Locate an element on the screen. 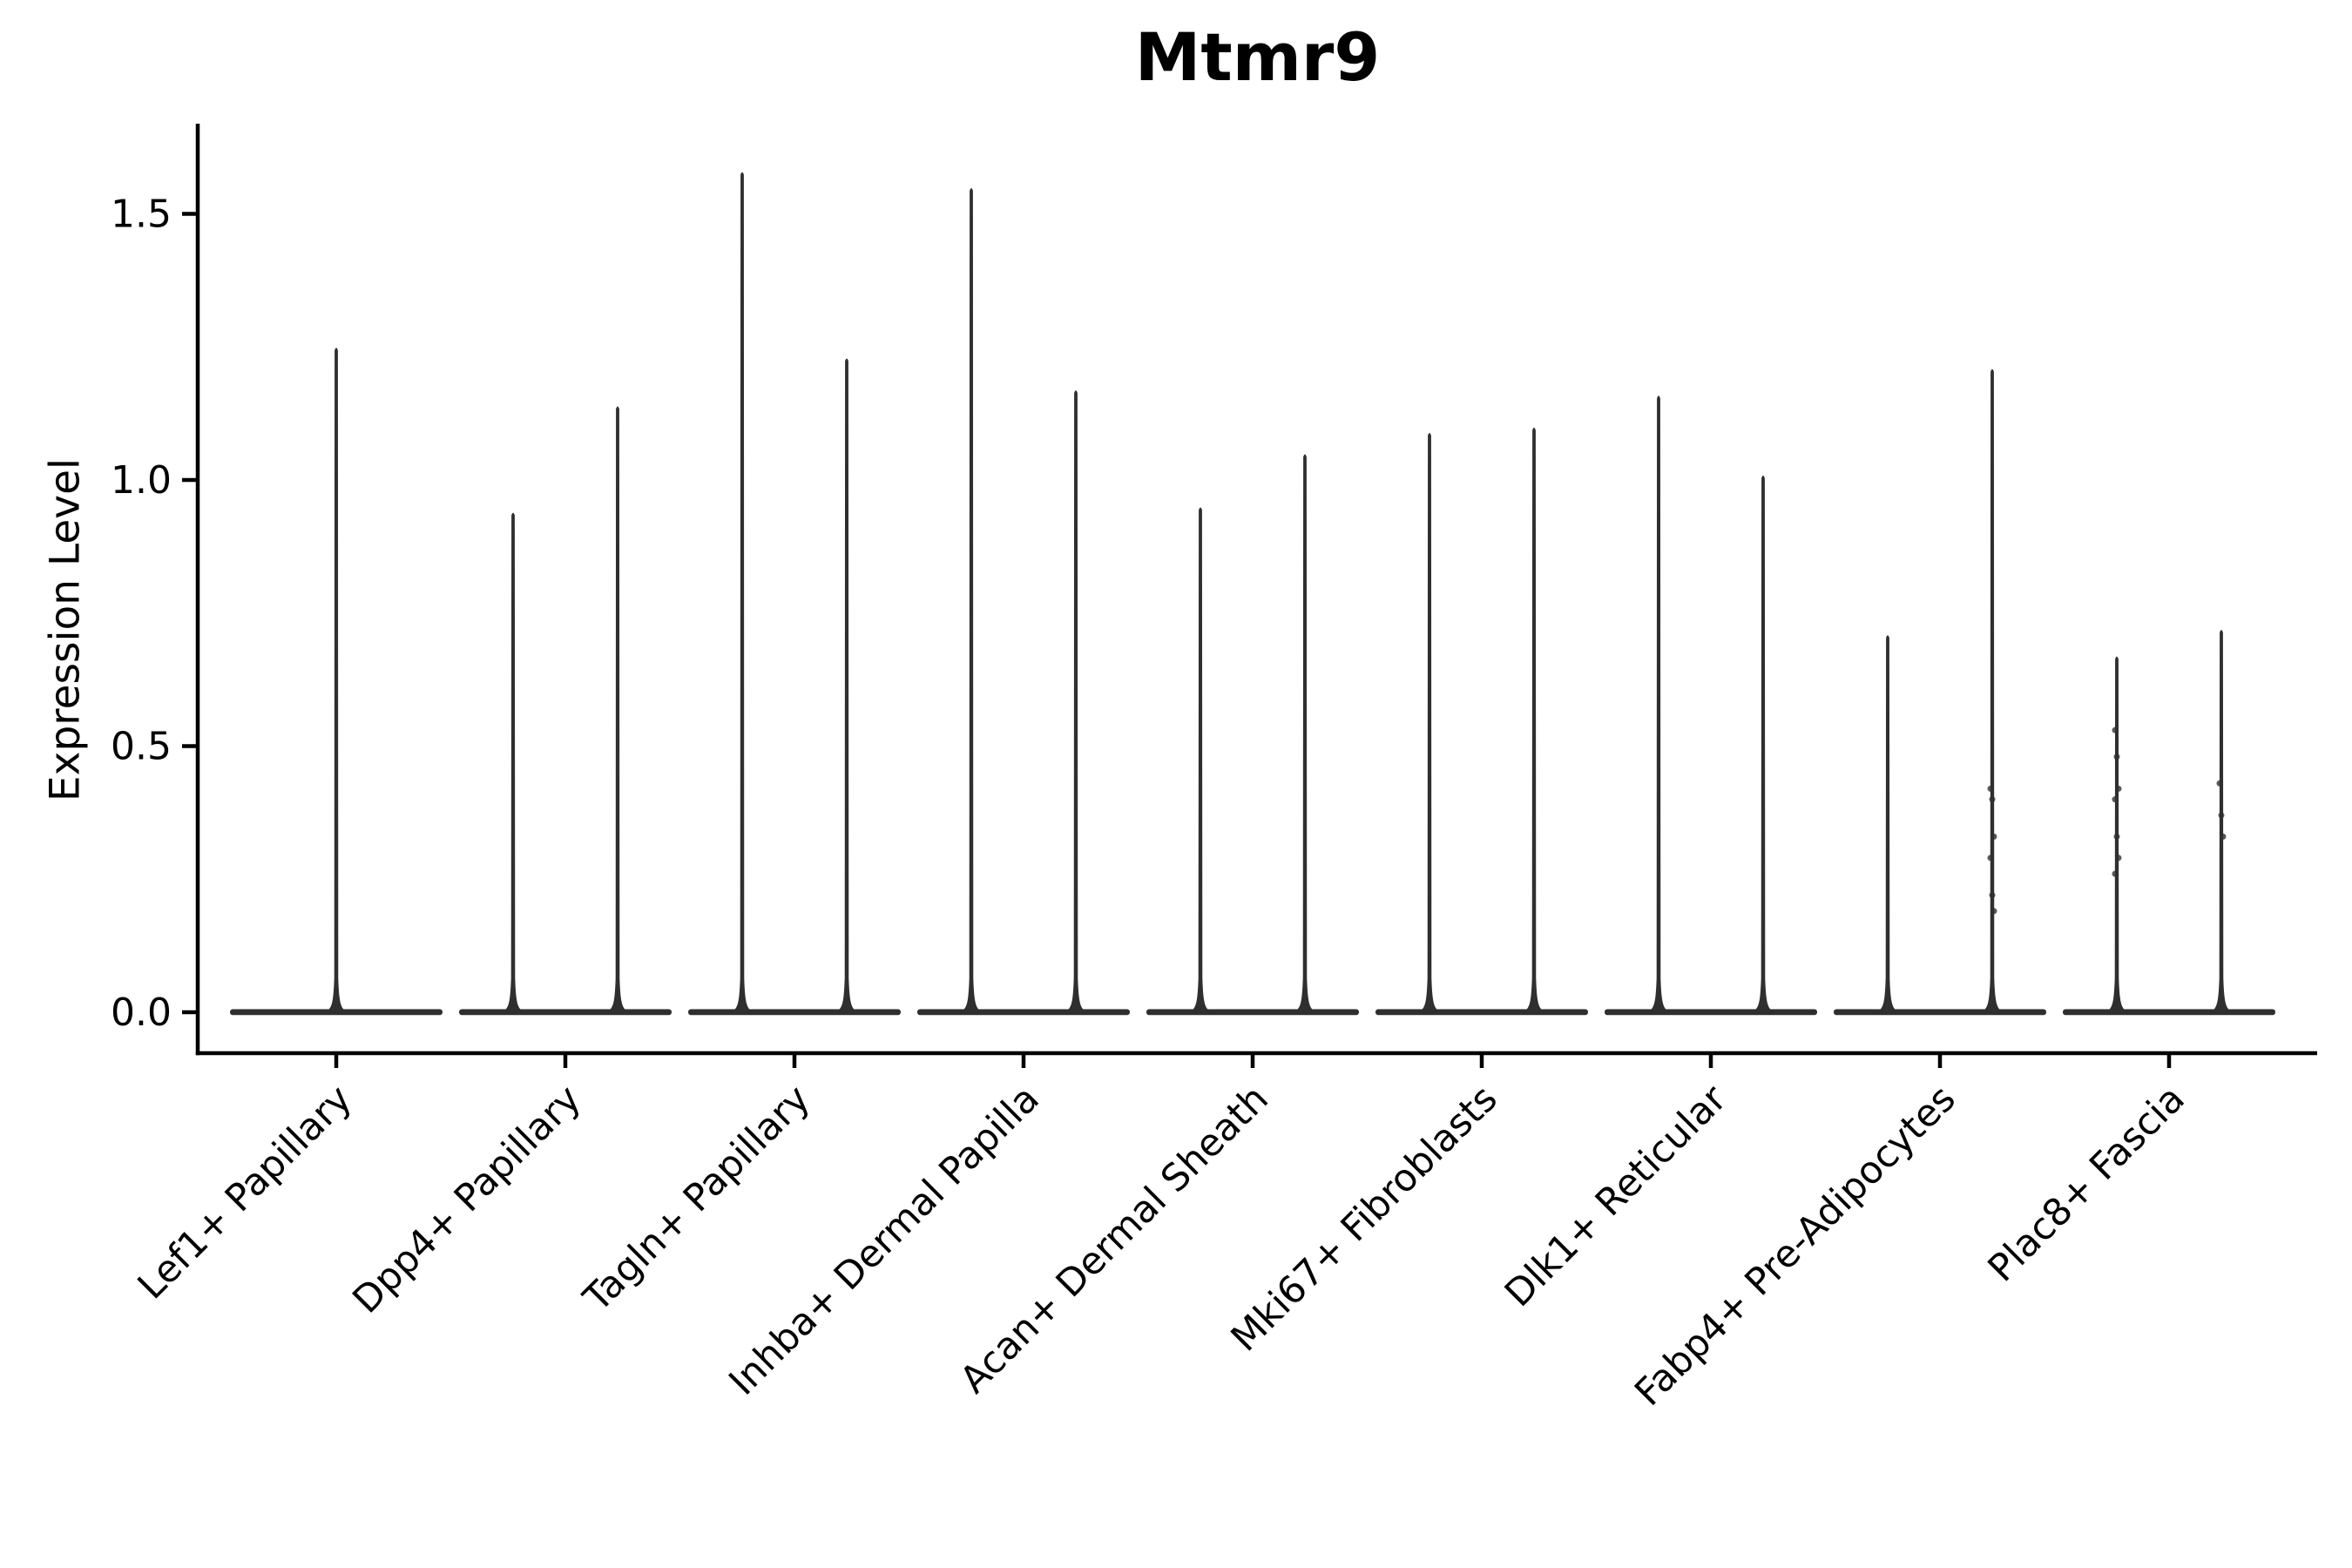 The height and width of the screenshot is (1568, 2352). y-tick-label: 0.5 is located at coordinates (141, 747).